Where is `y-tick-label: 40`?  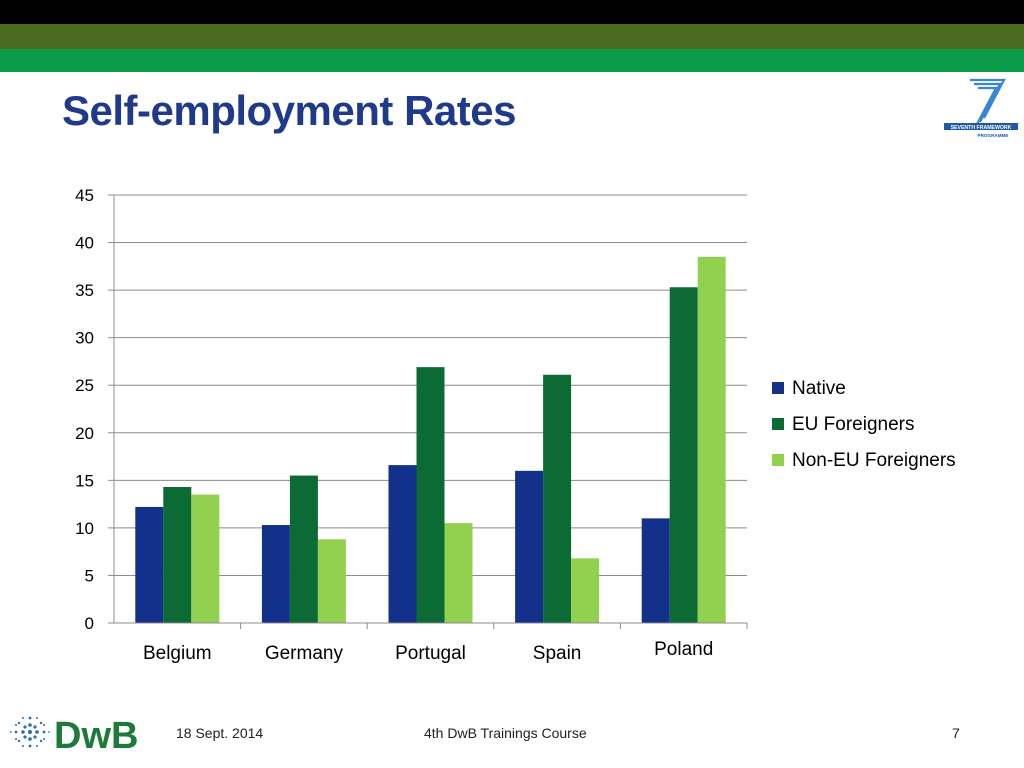 y-tick-label: 40 is located at coordinates (84, 243).